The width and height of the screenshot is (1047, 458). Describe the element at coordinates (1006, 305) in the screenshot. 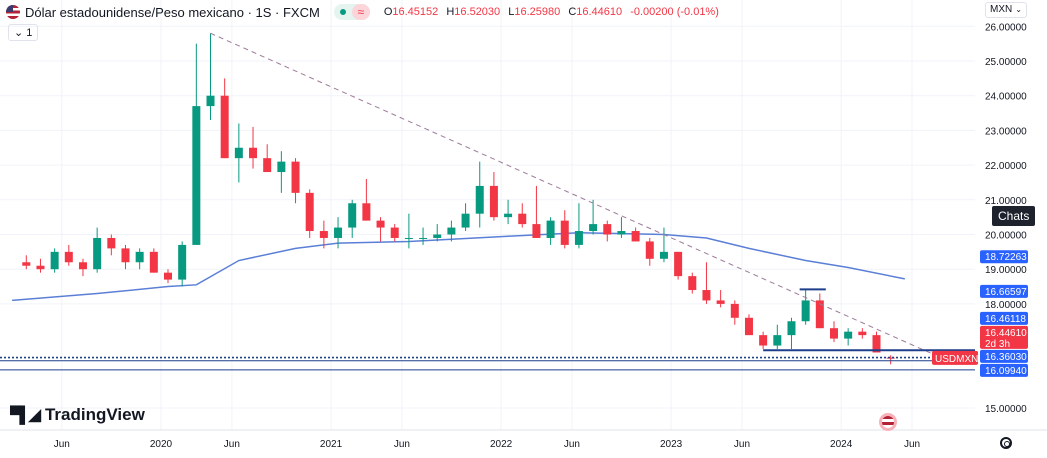

I see `y-tick-label: 18.00000` at that location.